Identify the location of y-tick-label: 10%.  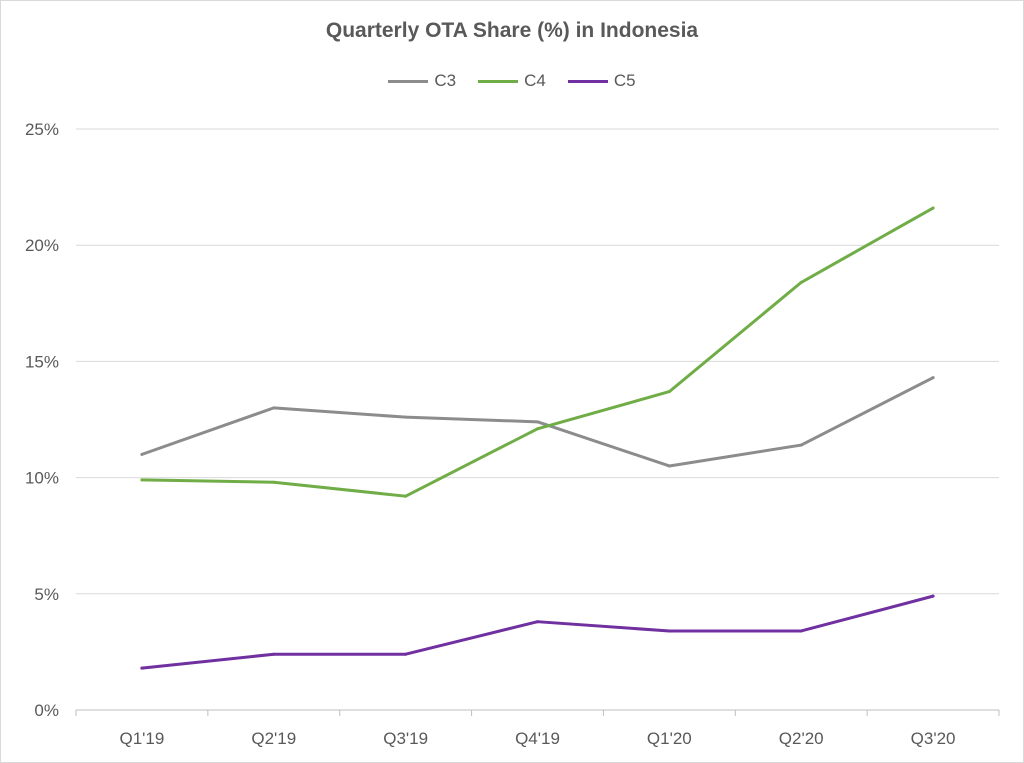
(42, 478).